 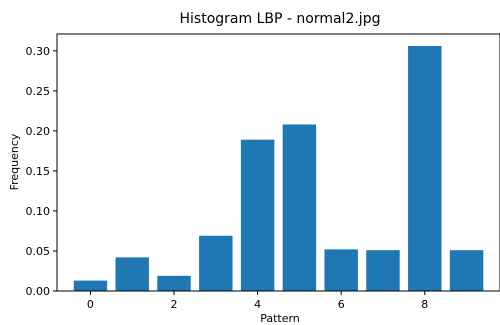 I want to click on chart-title: Histogram LBP - normal2.jpg, so click(x=280, y=19).